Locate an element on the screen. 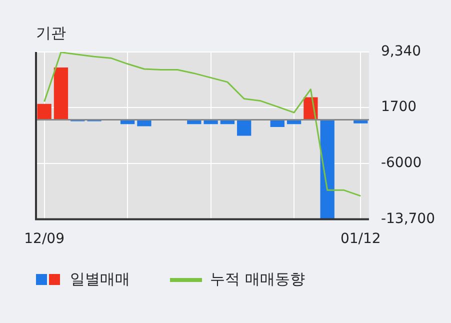 This screenshot has width=451, height=323. x-tick-label: 01/12 is located at coordinates (360, 239).